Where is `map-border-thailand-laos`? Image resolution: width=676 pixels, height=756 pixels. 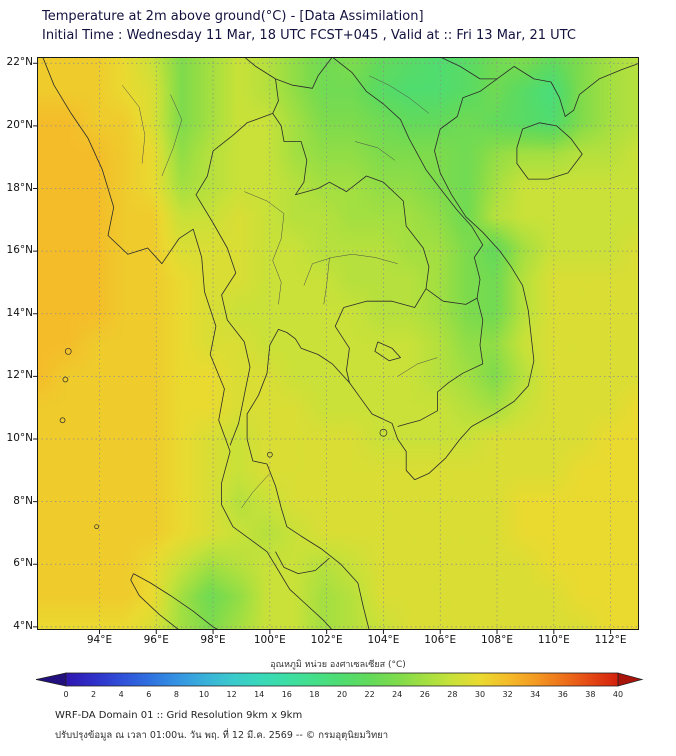
map-border-thailand-laos is located at coordinates (351, 201).